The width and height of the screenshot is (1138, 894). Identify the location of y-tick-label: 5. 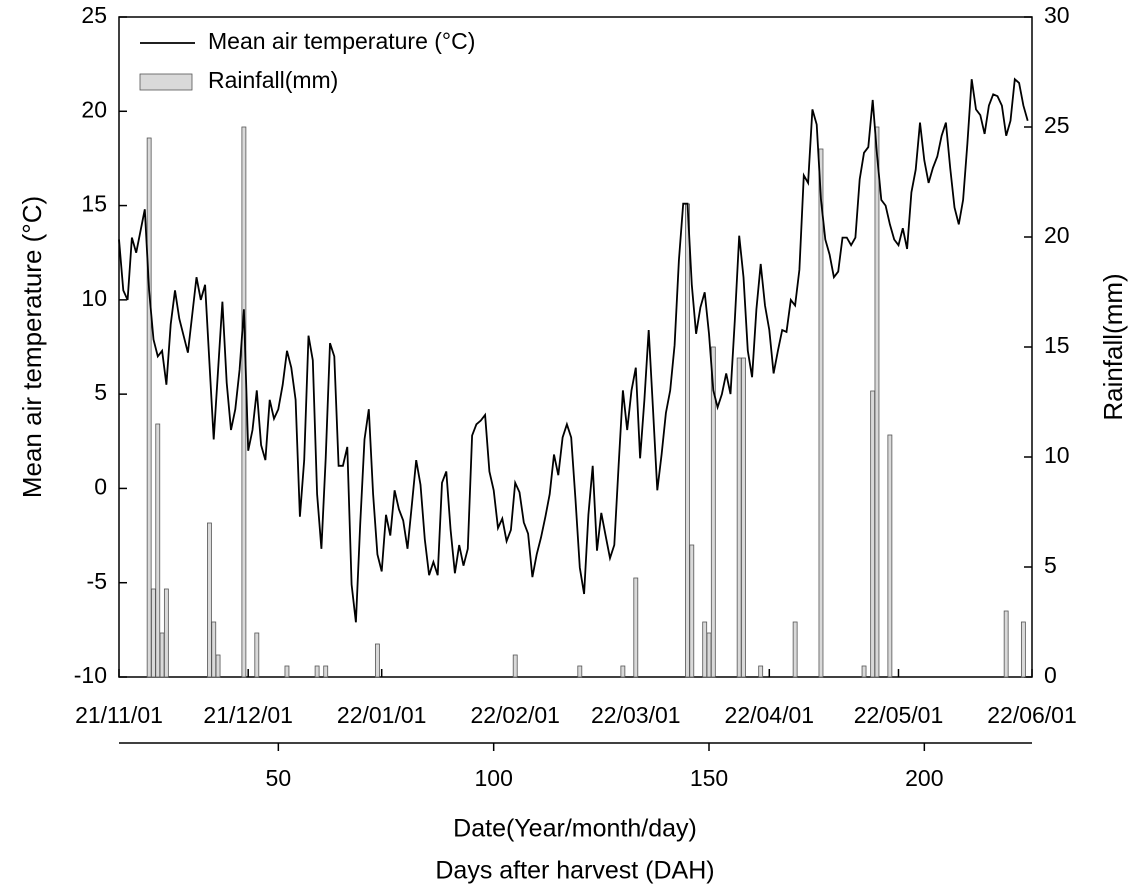
(100, 392).